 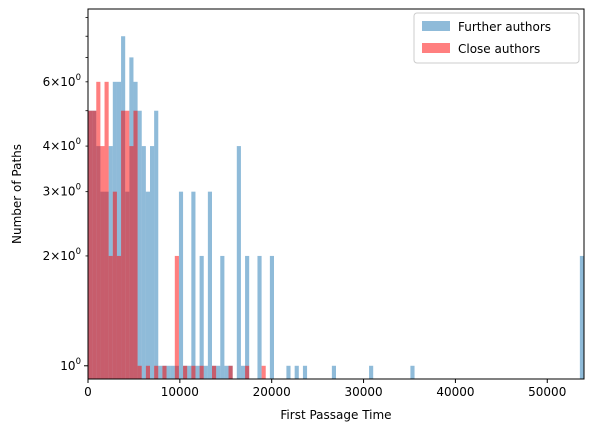 I want to click on x-axis-title: First Passage Time, so click(x=335, y=415).